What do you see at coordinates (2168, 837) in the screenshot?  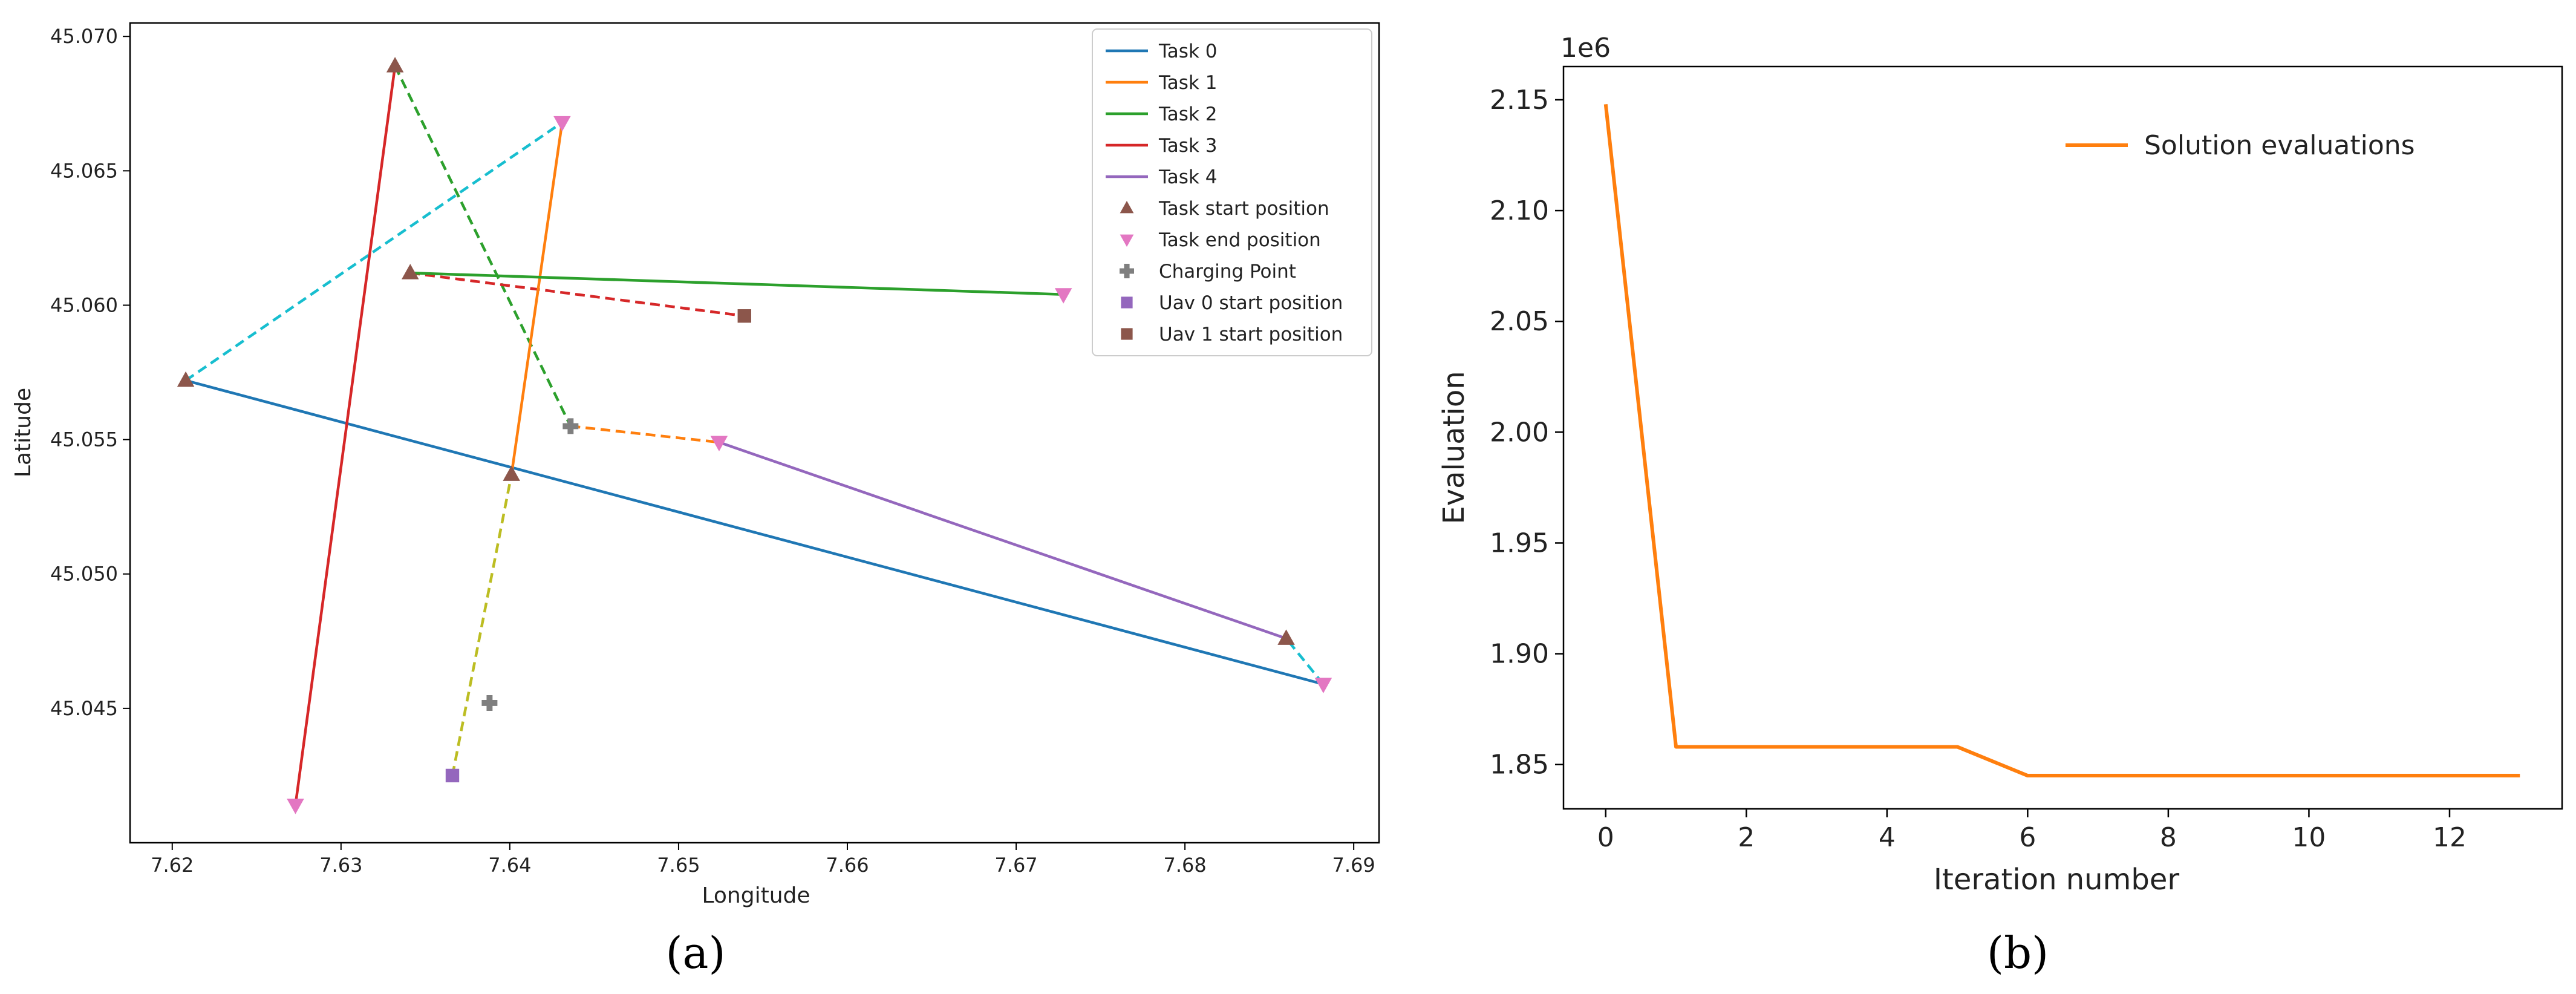 I see `x-tick-label-b: 8` at bounding box center [2168, 837].